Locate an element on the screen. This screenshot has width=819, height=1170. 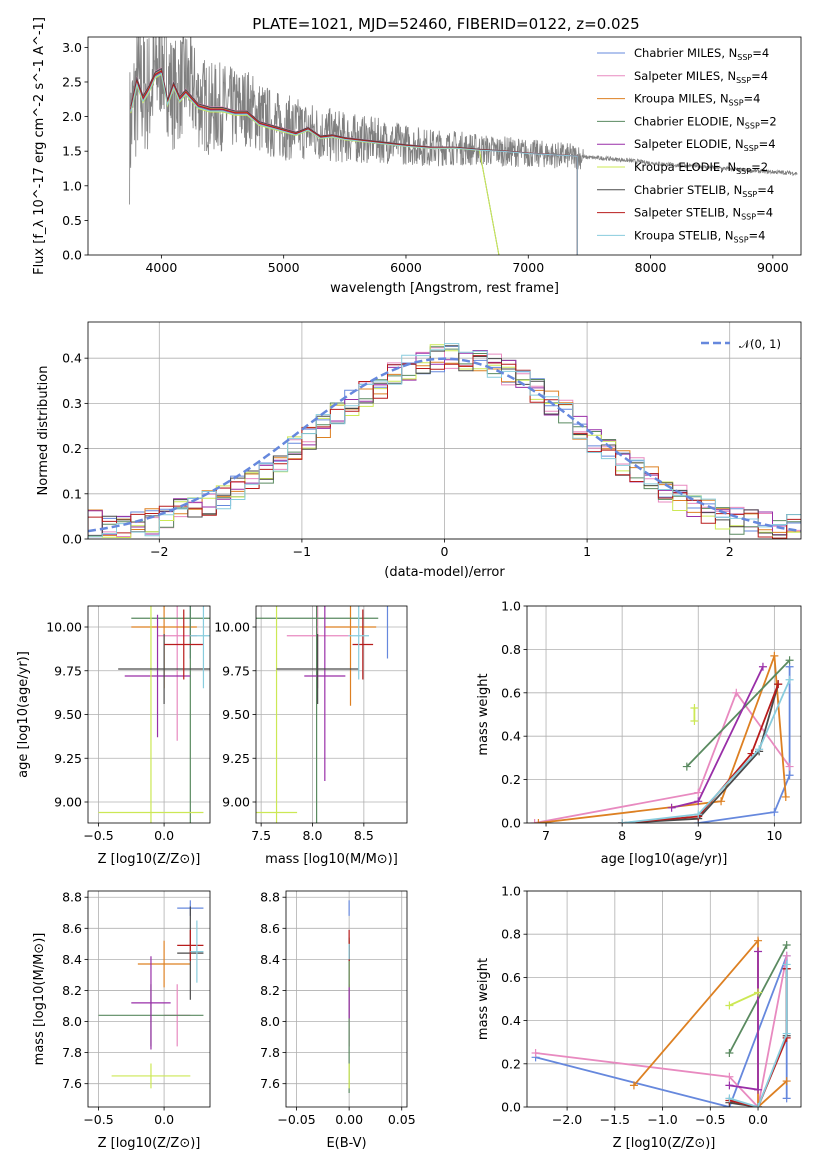
y-tick-label: 10.00 is located at coordinates (64, 627).